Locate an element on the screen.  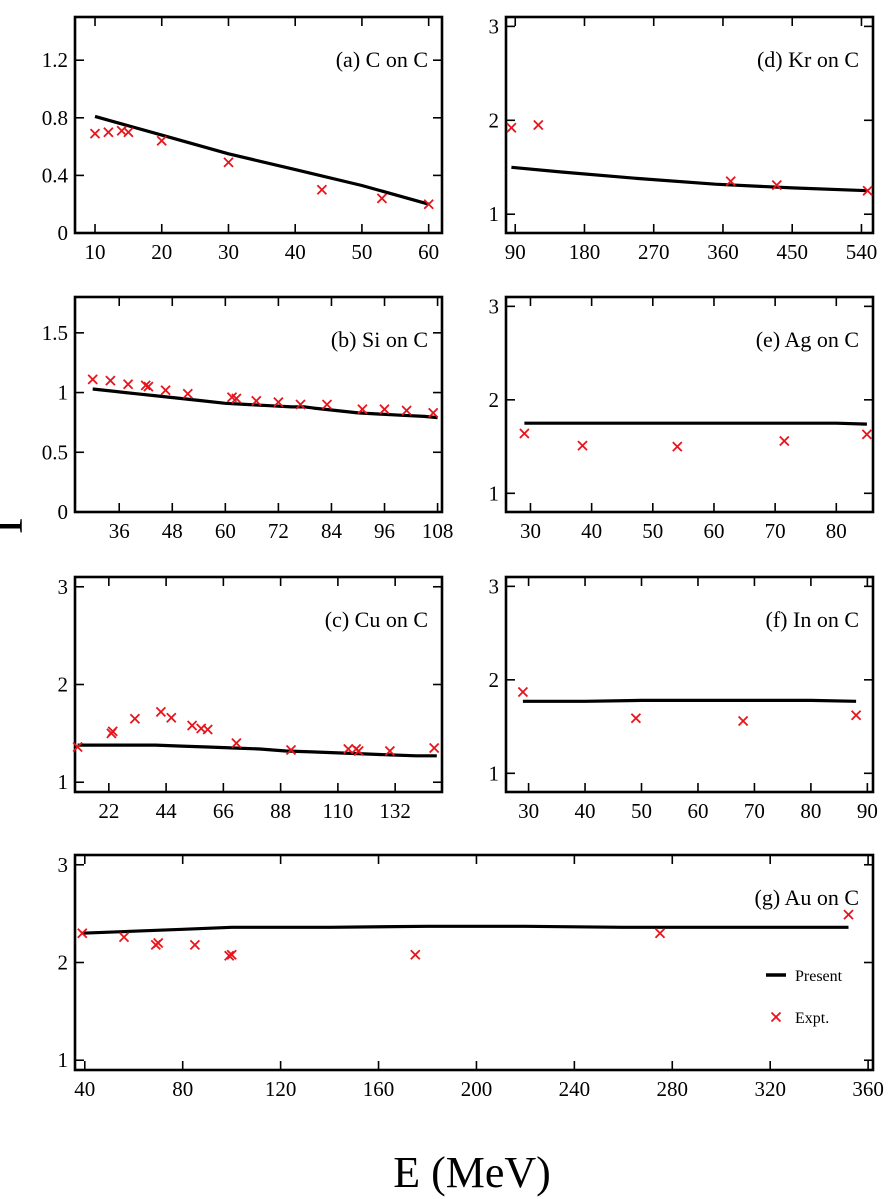
x-tick-label: 280 is located at coordinates (673, 1089).